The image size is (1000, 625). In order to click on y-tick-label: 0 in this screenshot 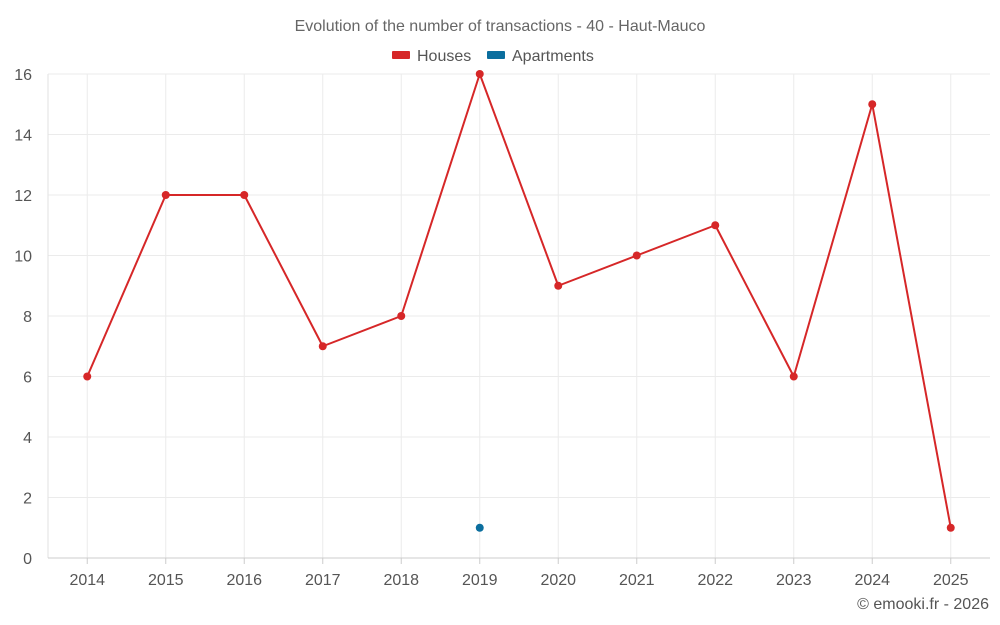, I will do `click(27, 559)`.